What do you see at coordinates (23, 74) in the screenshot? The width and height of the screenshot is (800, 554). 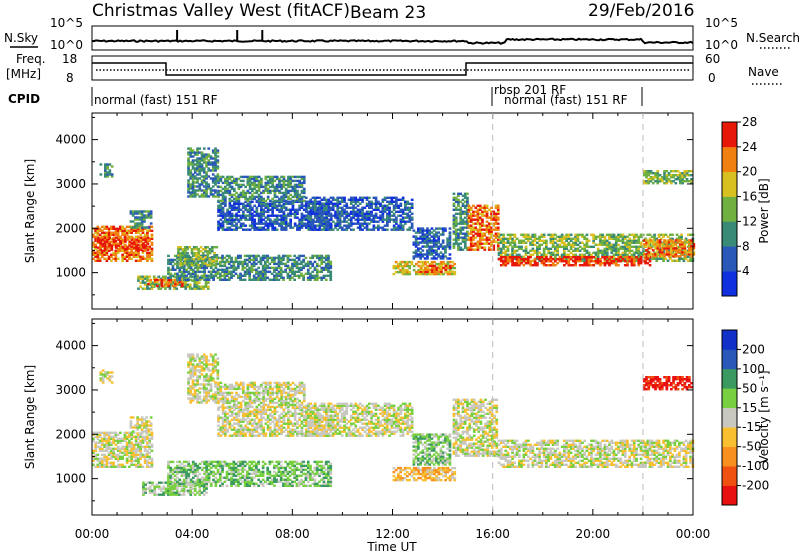 I see `freq-unit: [MHz]` at bounding box center [23, 74].